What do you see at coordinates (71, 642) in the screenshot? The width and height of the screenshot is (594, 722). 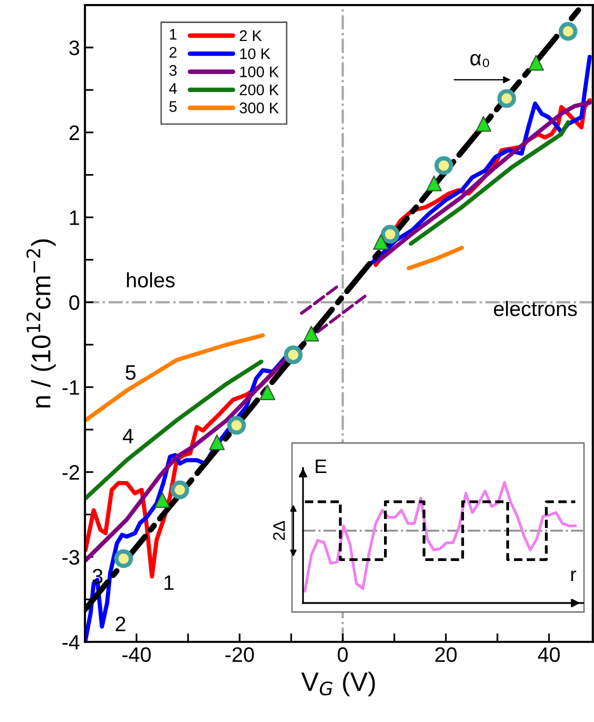 I see `y-tick-label: -4` at bounding box center [71, 642].